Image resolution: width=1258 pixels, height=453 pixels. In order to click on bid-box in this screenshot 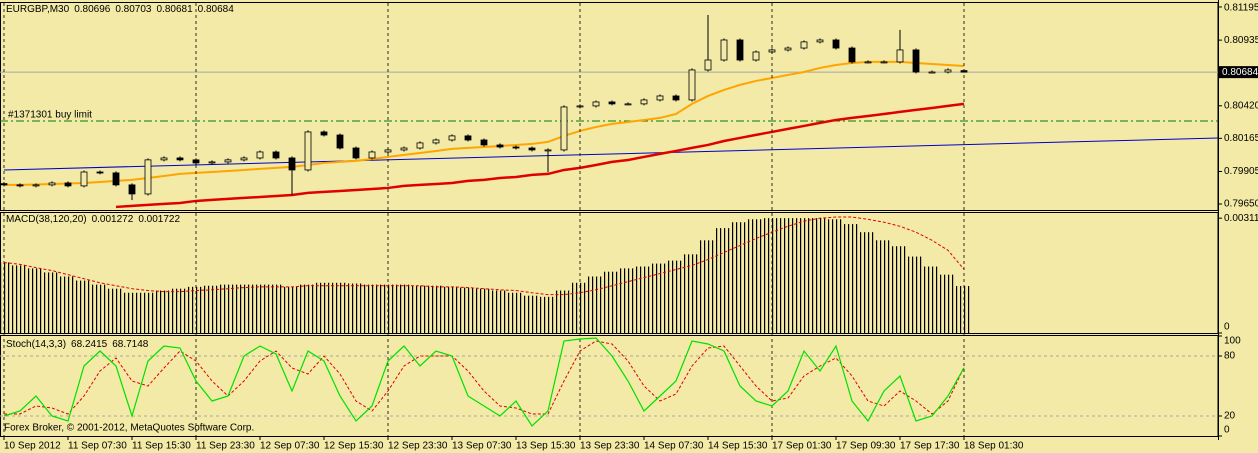, I will do `click(1238, 72)`.